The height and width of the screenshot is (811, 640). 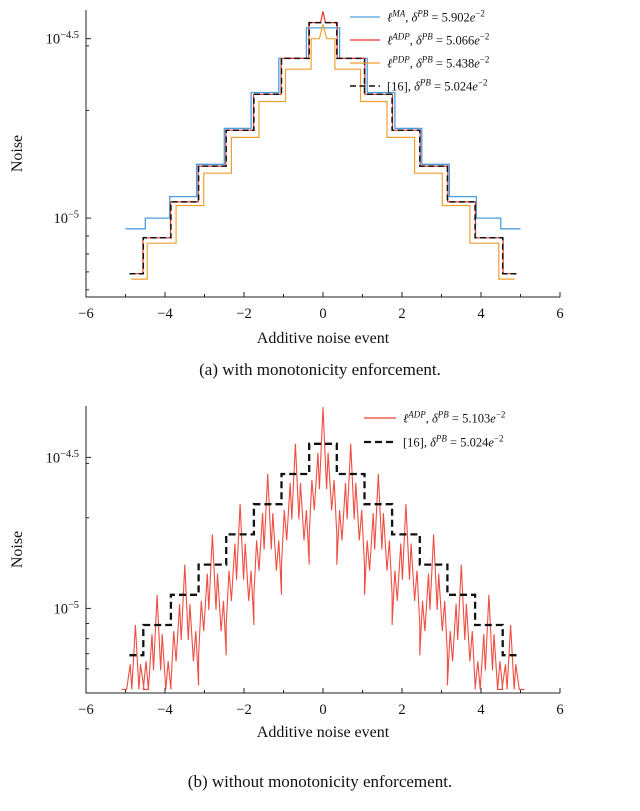 What do you see at coordinates (436, 17) in the screenshot?
I see `legend-label-l-MA: ℓMA, δPB = 5.902e−2` at bounding box center [436, 17].